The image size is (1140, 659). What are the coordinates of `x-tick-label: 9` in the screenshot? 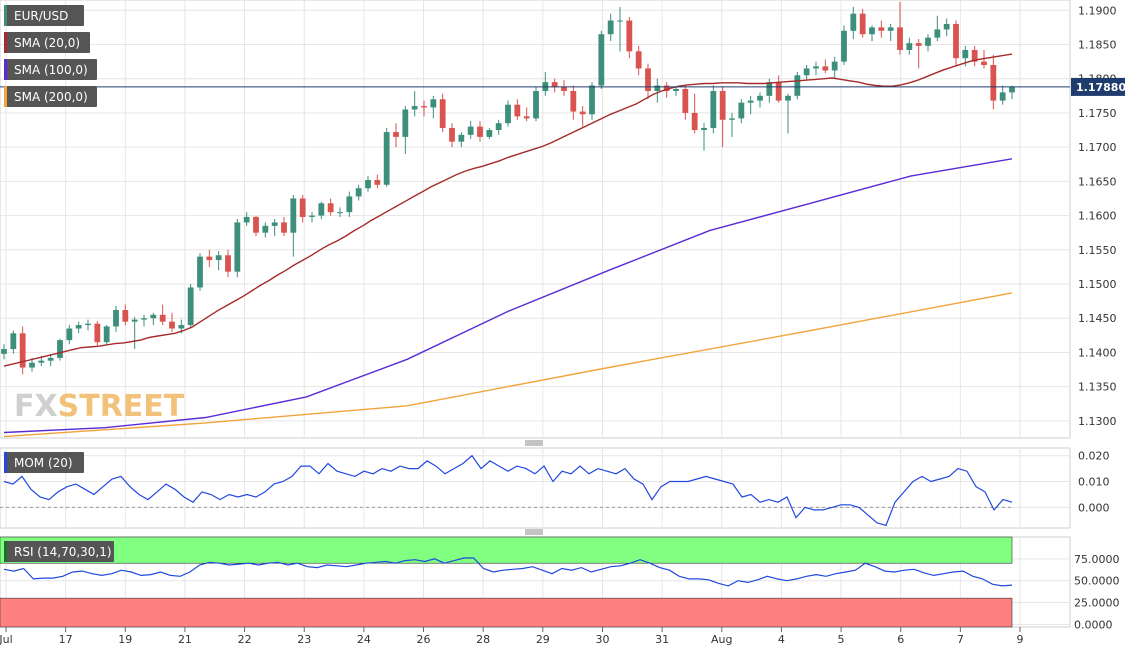 It's located at (1020, 639).